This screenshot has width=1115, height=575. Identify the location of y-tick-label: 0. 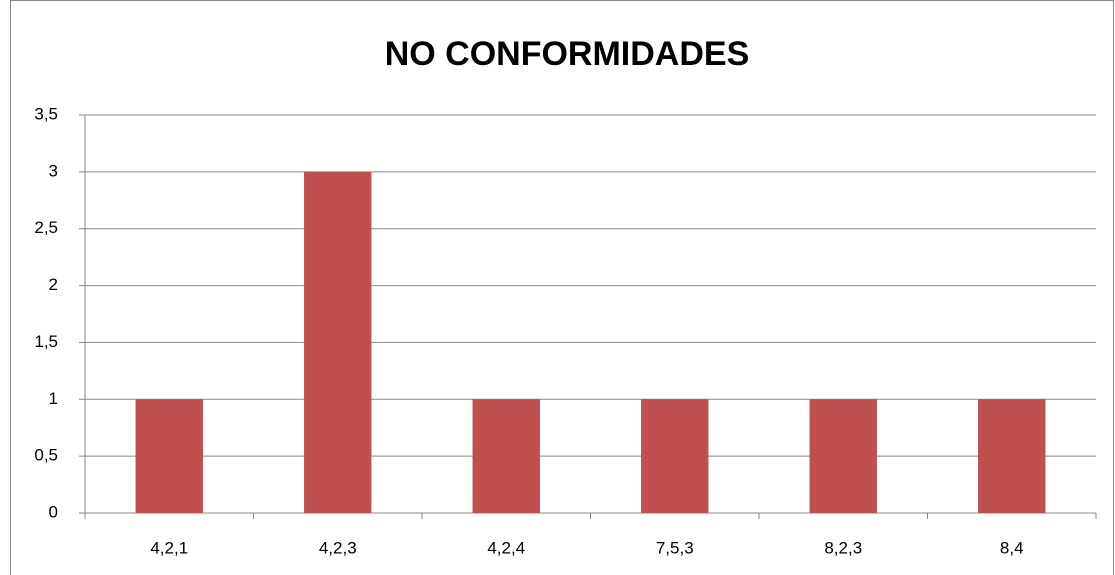
(53, 511).